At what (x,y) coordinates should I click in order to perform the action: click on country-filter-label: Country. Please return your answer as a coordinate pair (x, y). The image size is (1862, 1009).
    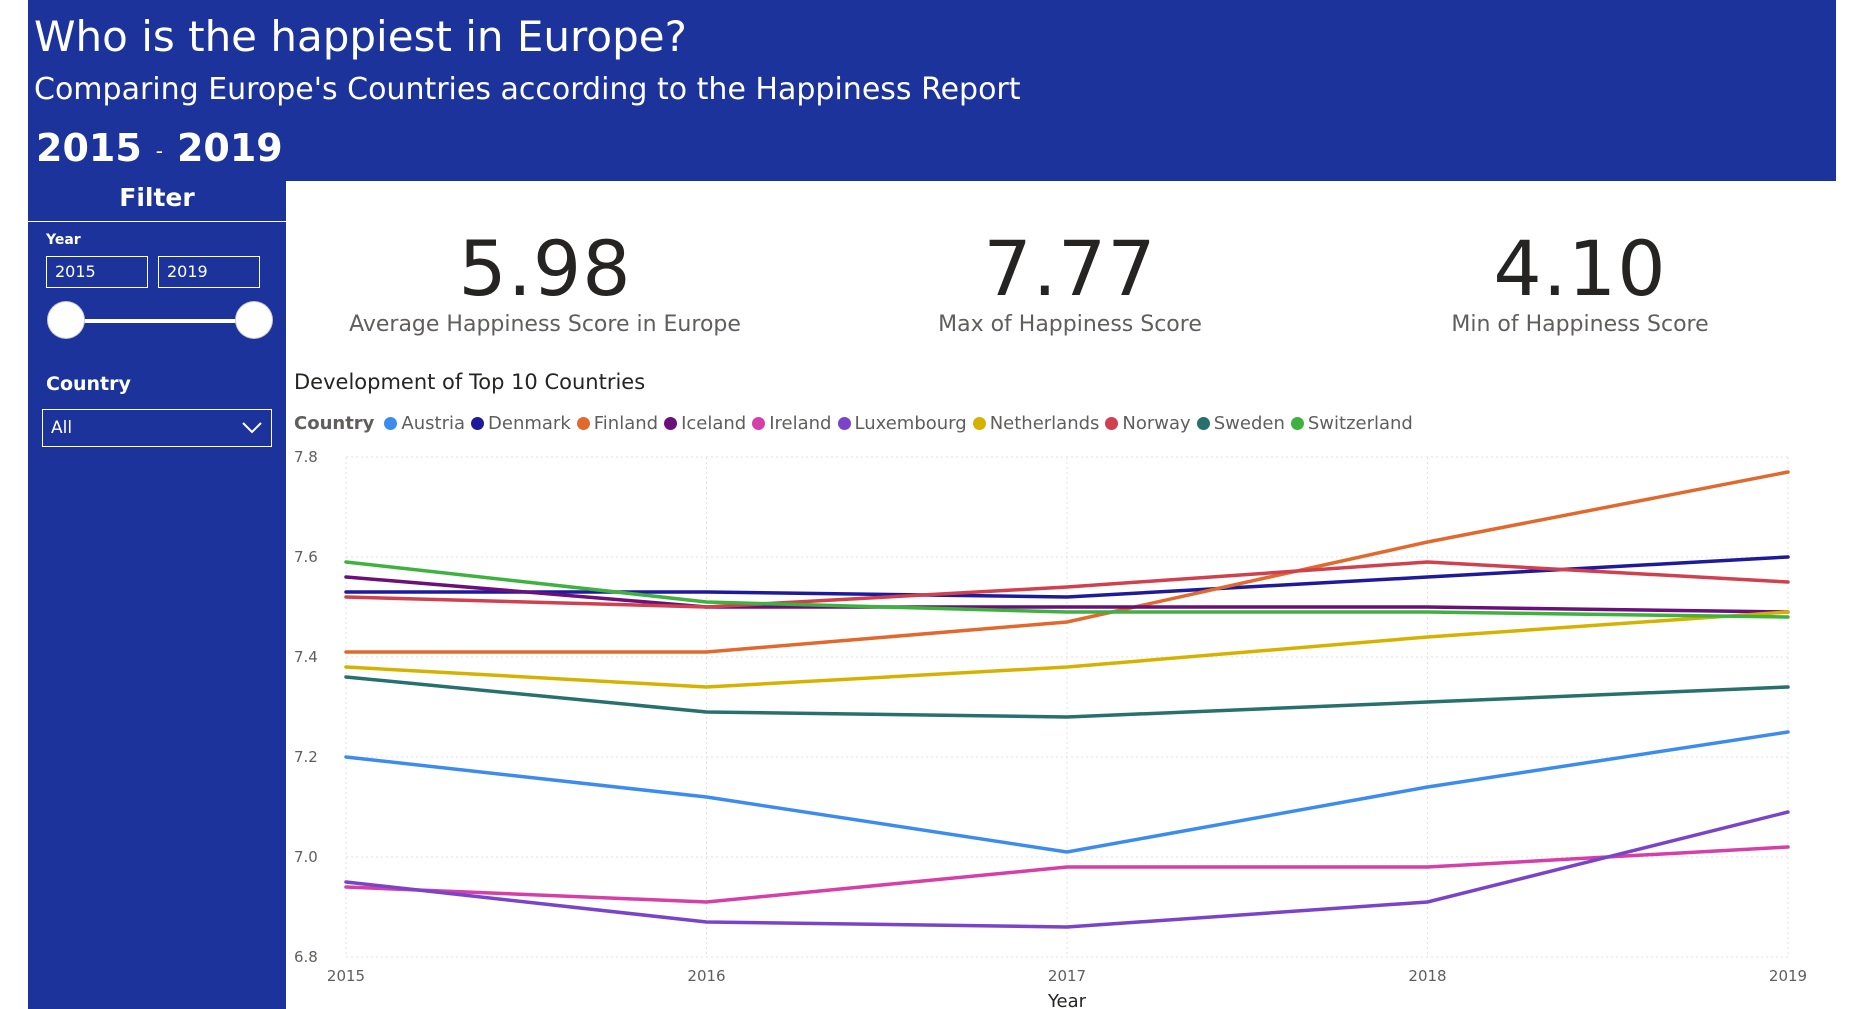
    Looking at the image, I should click on (88, 384).